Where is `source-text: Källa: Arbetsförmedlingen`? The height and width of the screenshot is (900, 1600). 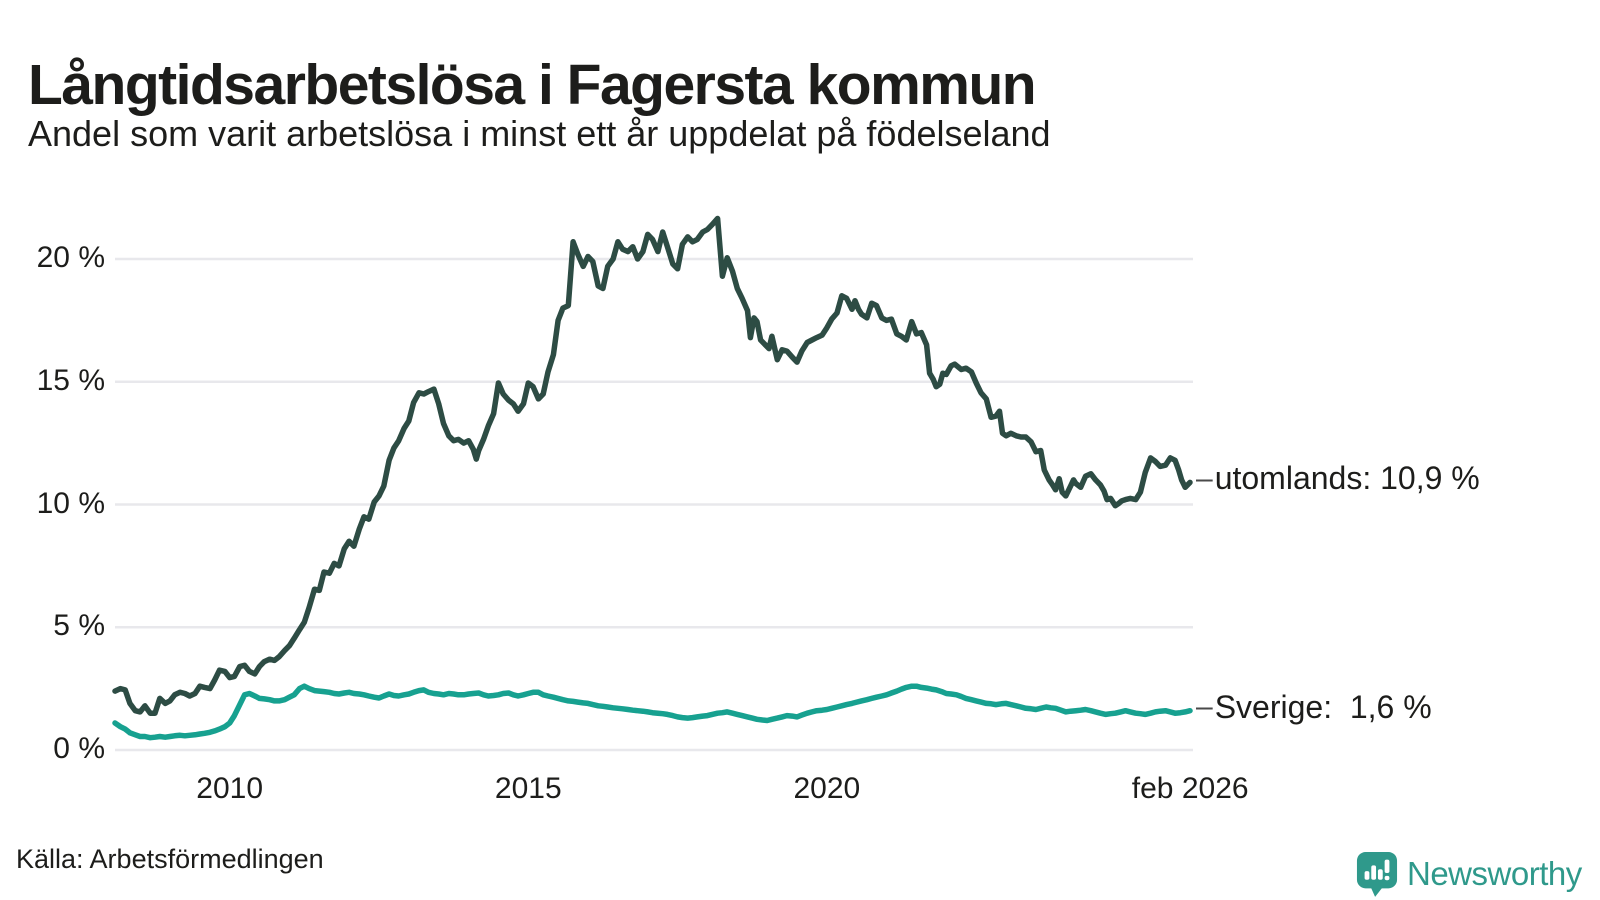
source-text: Källa: Arbetsförmedlingen is located at coordinates (170, 859).